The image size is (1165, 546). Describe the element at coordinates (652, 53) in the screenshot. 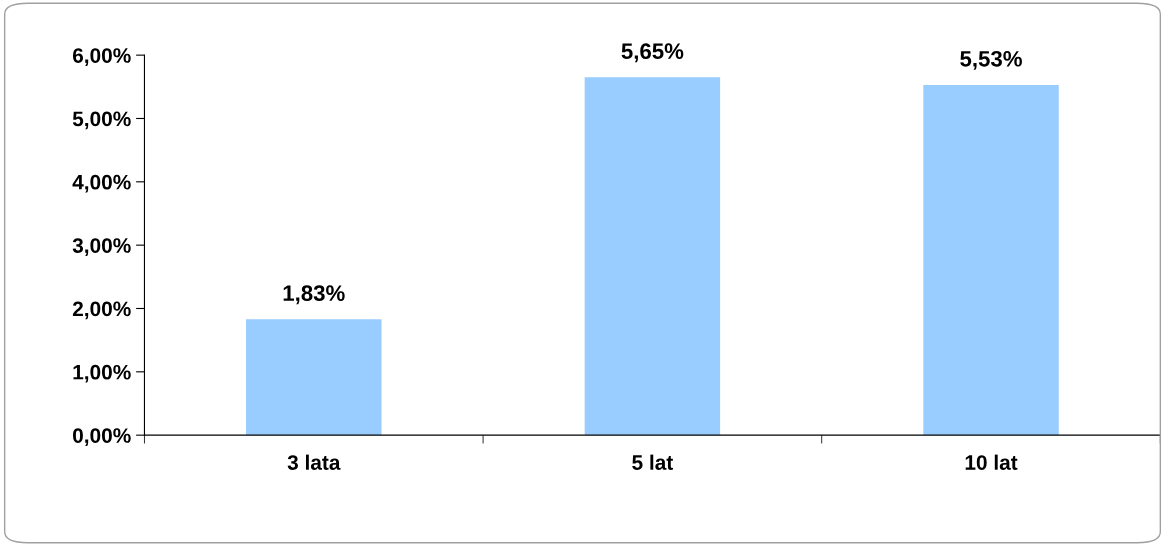

I see `data-label: 5,65%` at that location.